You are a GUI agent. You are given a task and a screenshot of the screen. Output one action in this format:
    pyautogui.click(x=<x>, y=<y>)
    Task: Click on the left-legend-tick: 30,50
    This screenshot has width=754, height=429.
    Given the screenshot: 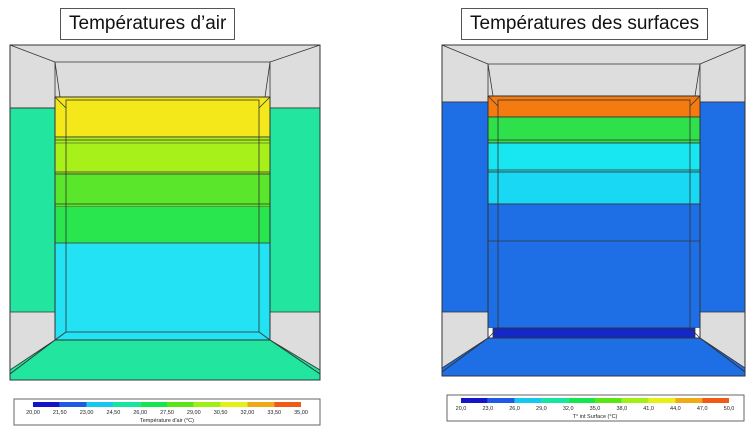 What is the action you would take?
    pyautogui.click(x=221, y=413)
    